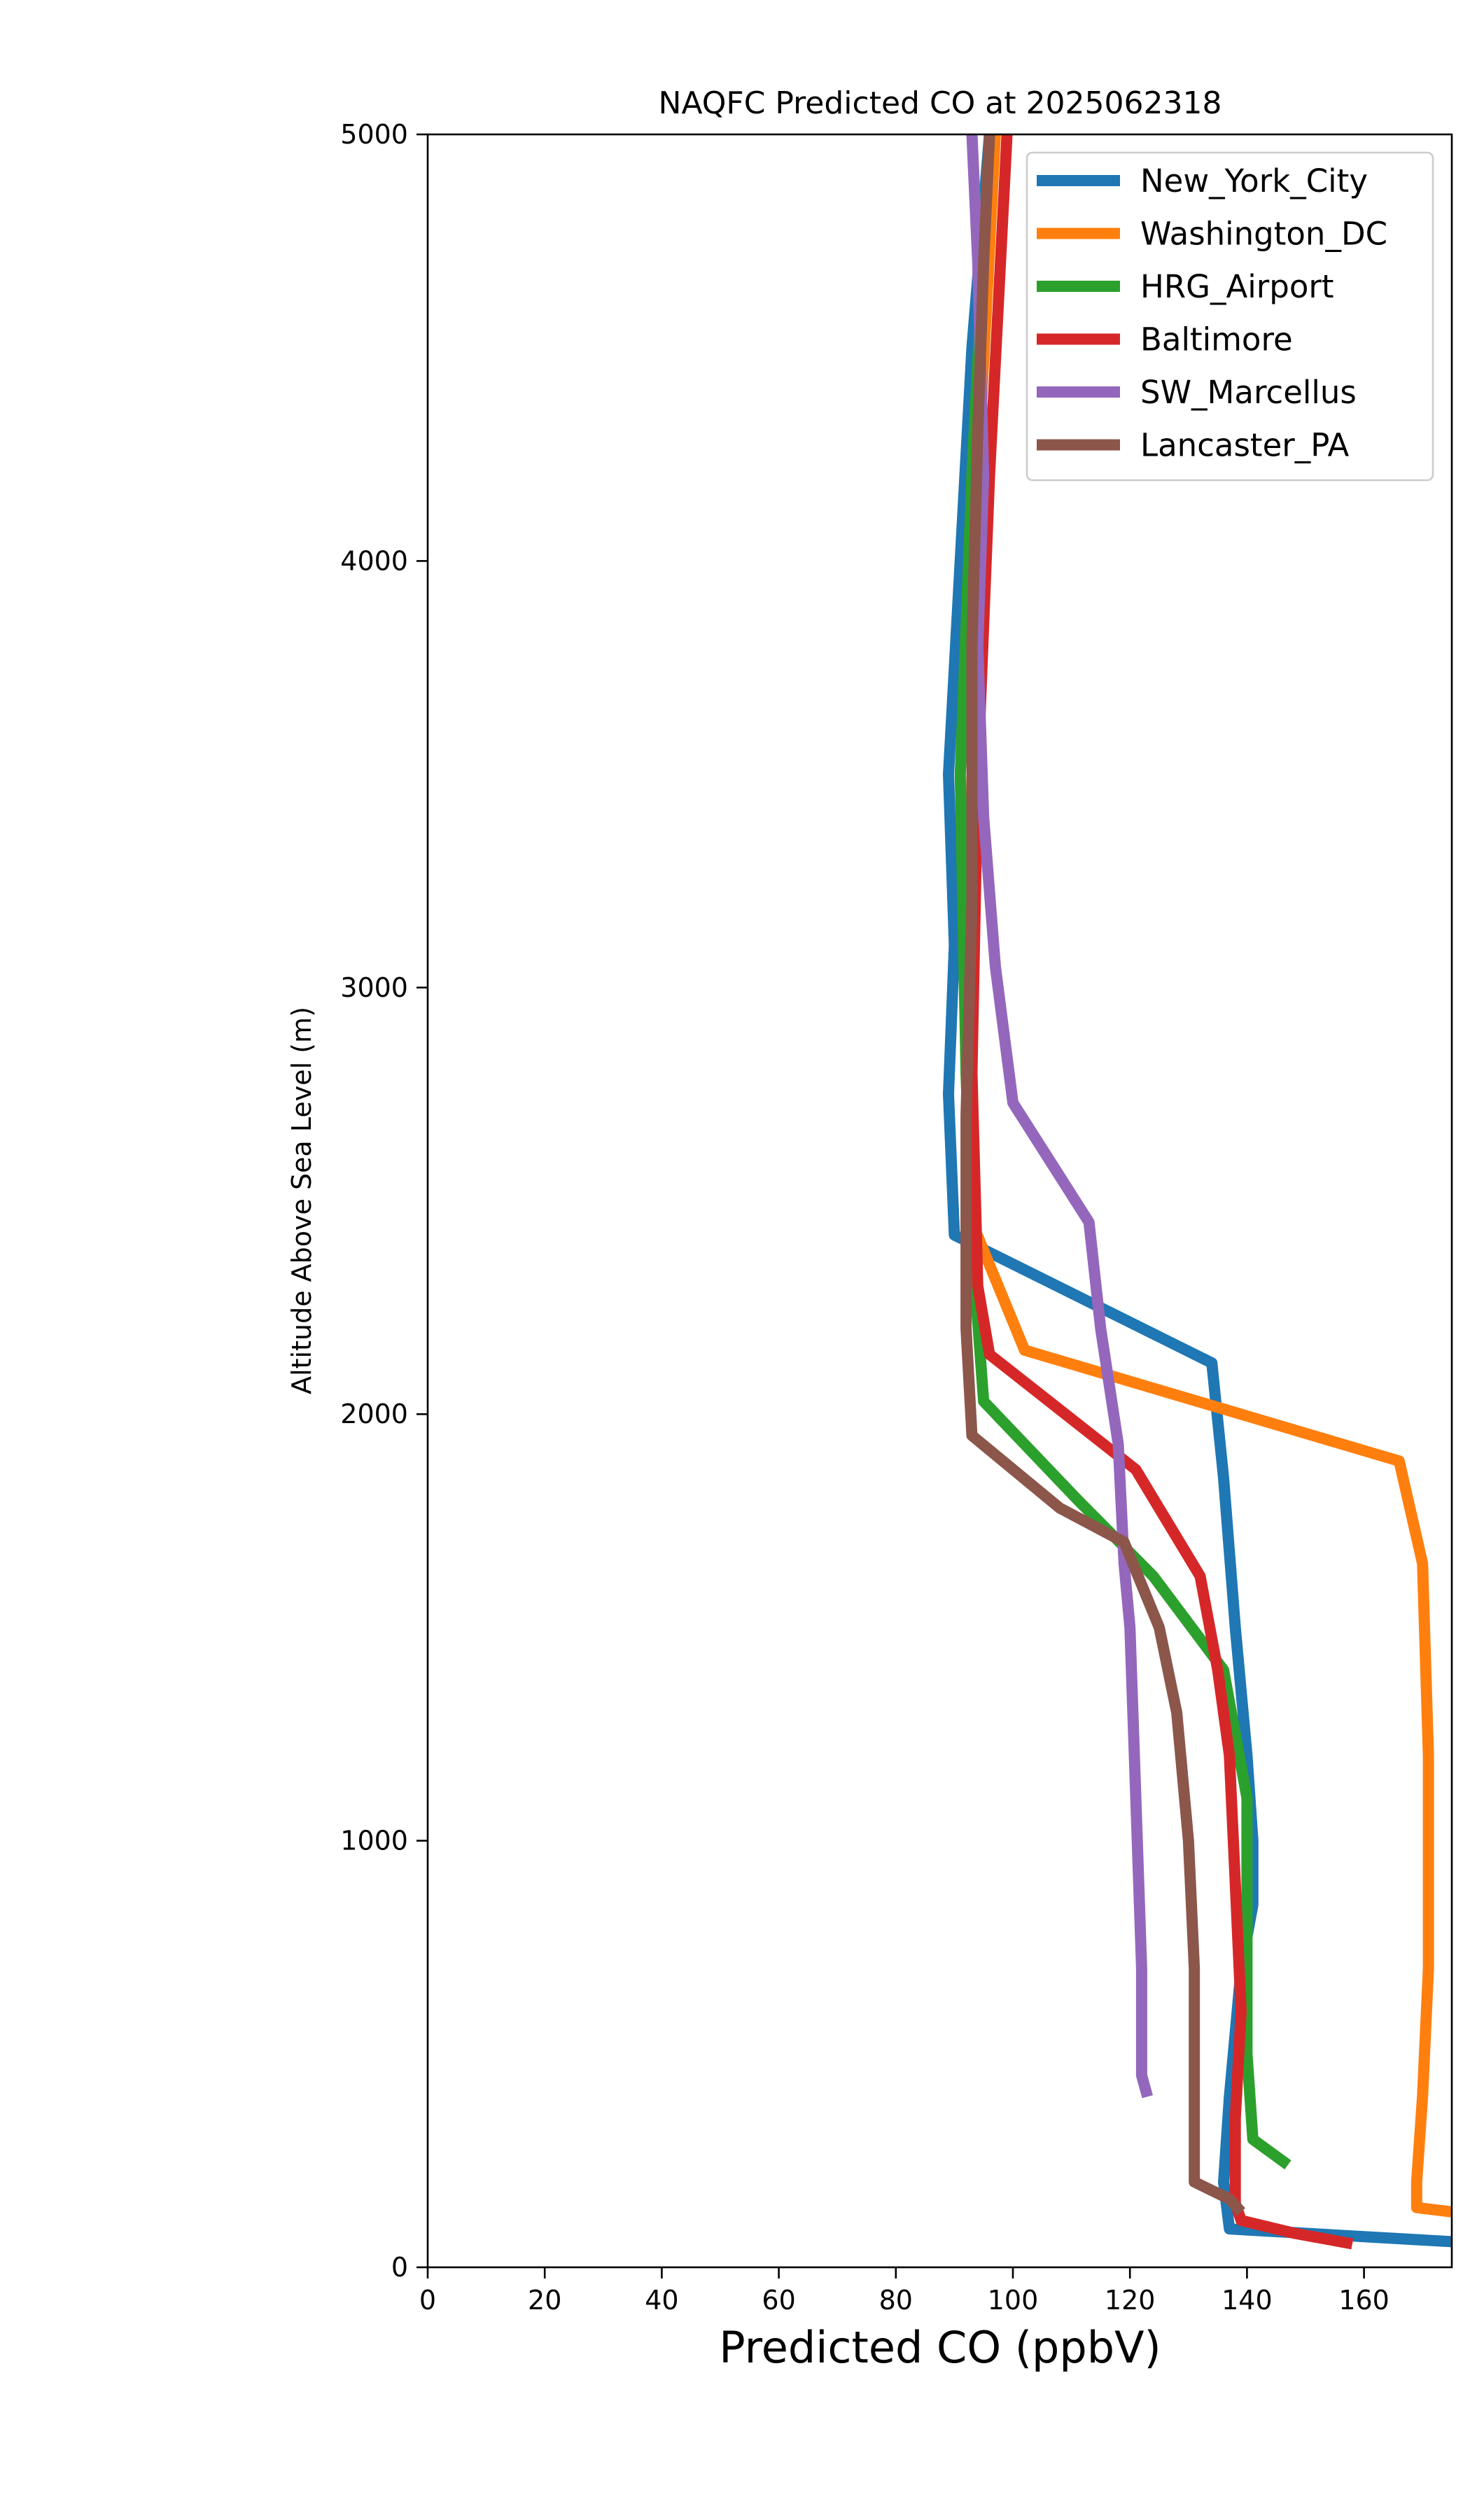 This screenshot has width=1470, height=2520. I want to click on x-tick-label: 0, so click(427, 2300).